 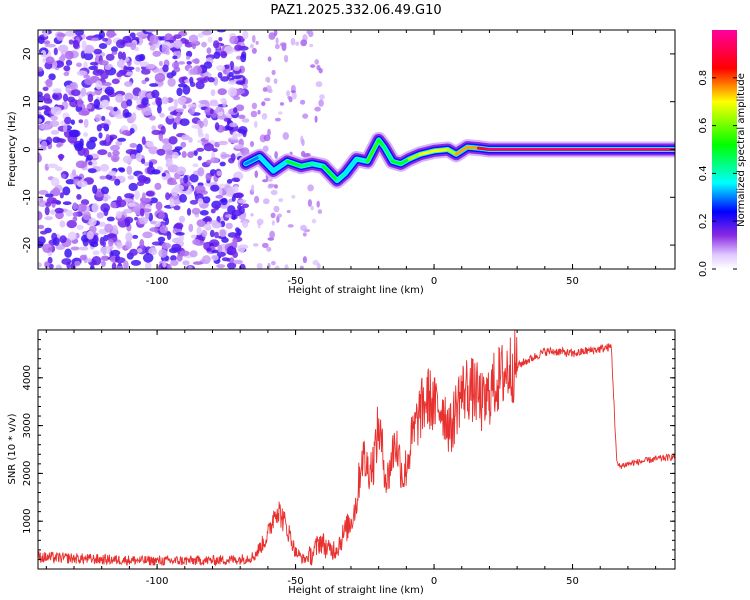 I want to click on chart-title: PAZ1.2025.332.06.49.G10, so click(x=355, y=10).